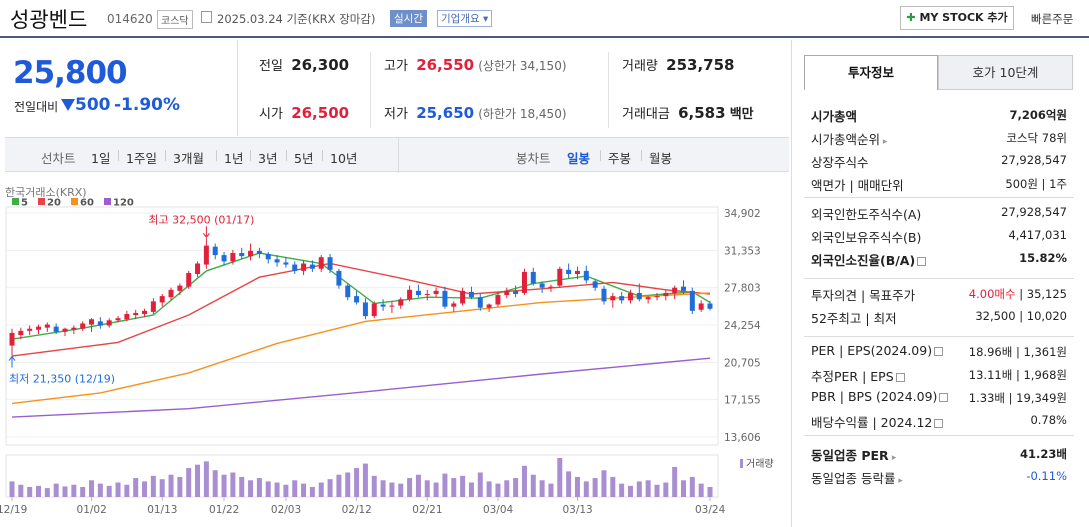 This screenshot has height=527, width=1089. What do you see at coordinates (362, 476) in the screenshot?
I see `volume-frame` at bounding box center [362, 476].